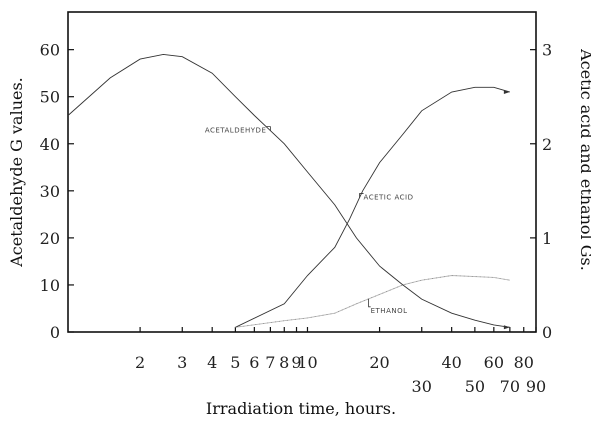 The height and width of the screenshot is (424, 591). I want to click on series-label-acetic-acid: ACETIC ACID, so click(389, 198).